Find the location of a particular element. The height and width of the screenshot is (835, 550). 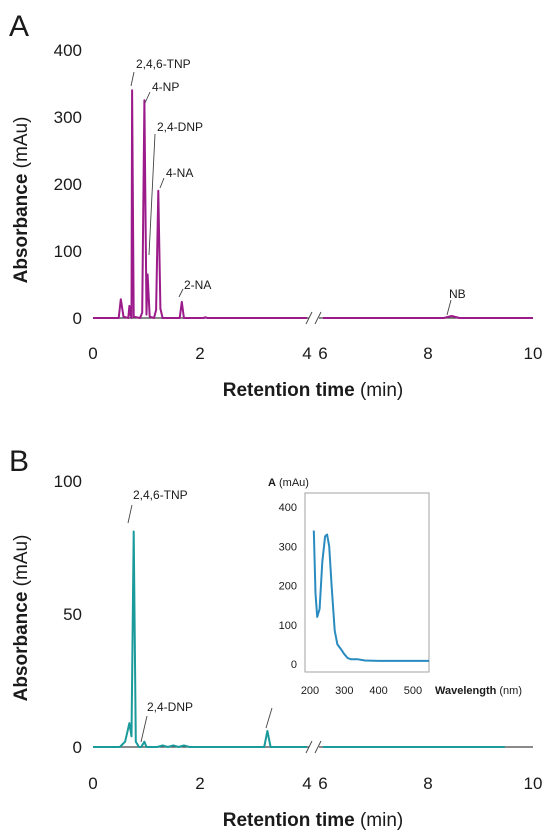

y-tick-label: 300 is located at coordinates (68, 117).